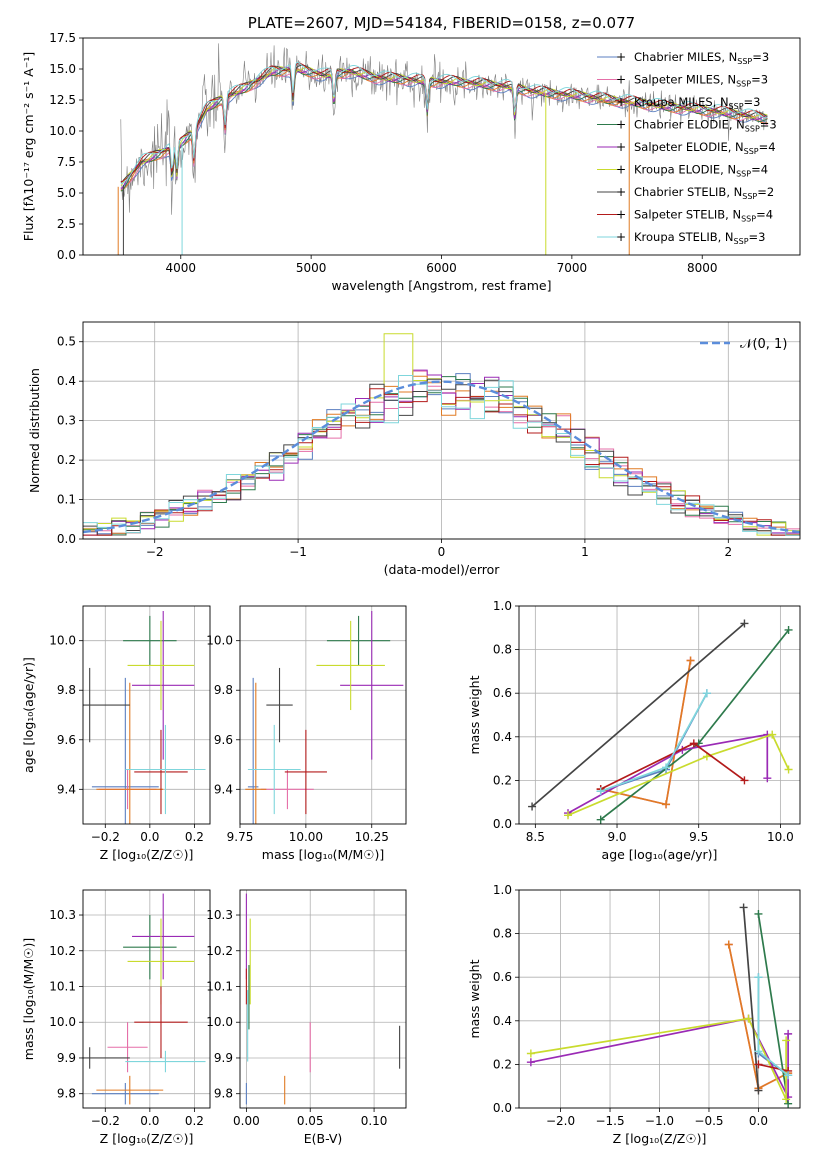  I want to click on mass_vs_Z-frame, so click(146, 999).